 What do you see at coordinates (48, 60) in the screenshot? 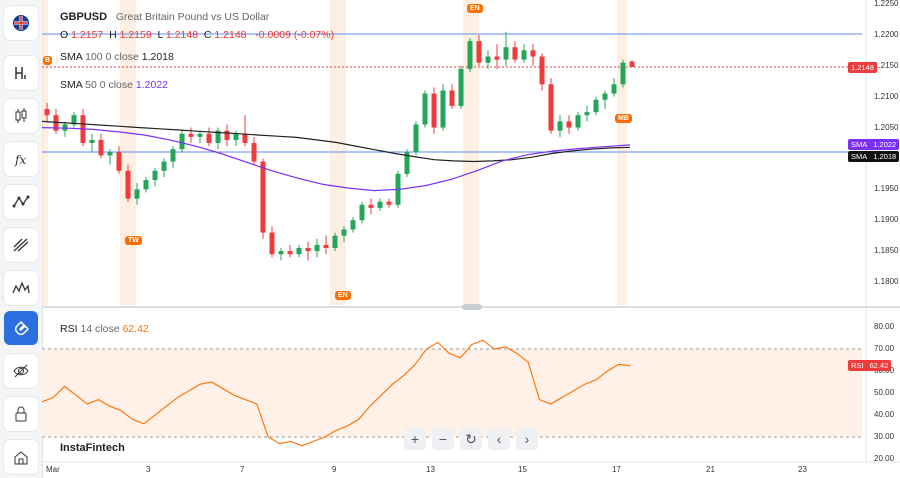
I see `marker-b: B` at bounding box center [48, 60].